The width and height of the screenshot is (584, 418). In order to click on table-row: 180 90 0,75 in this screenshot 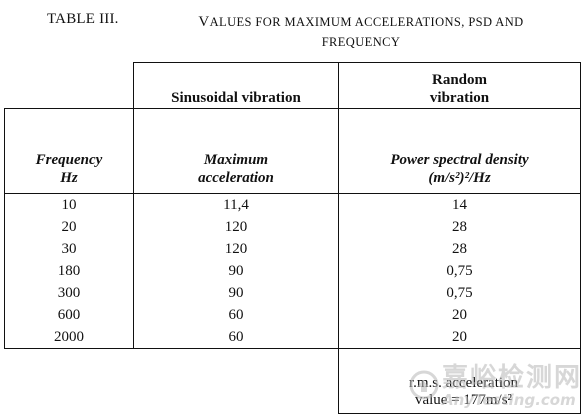, I will do `click(292, 271)`.